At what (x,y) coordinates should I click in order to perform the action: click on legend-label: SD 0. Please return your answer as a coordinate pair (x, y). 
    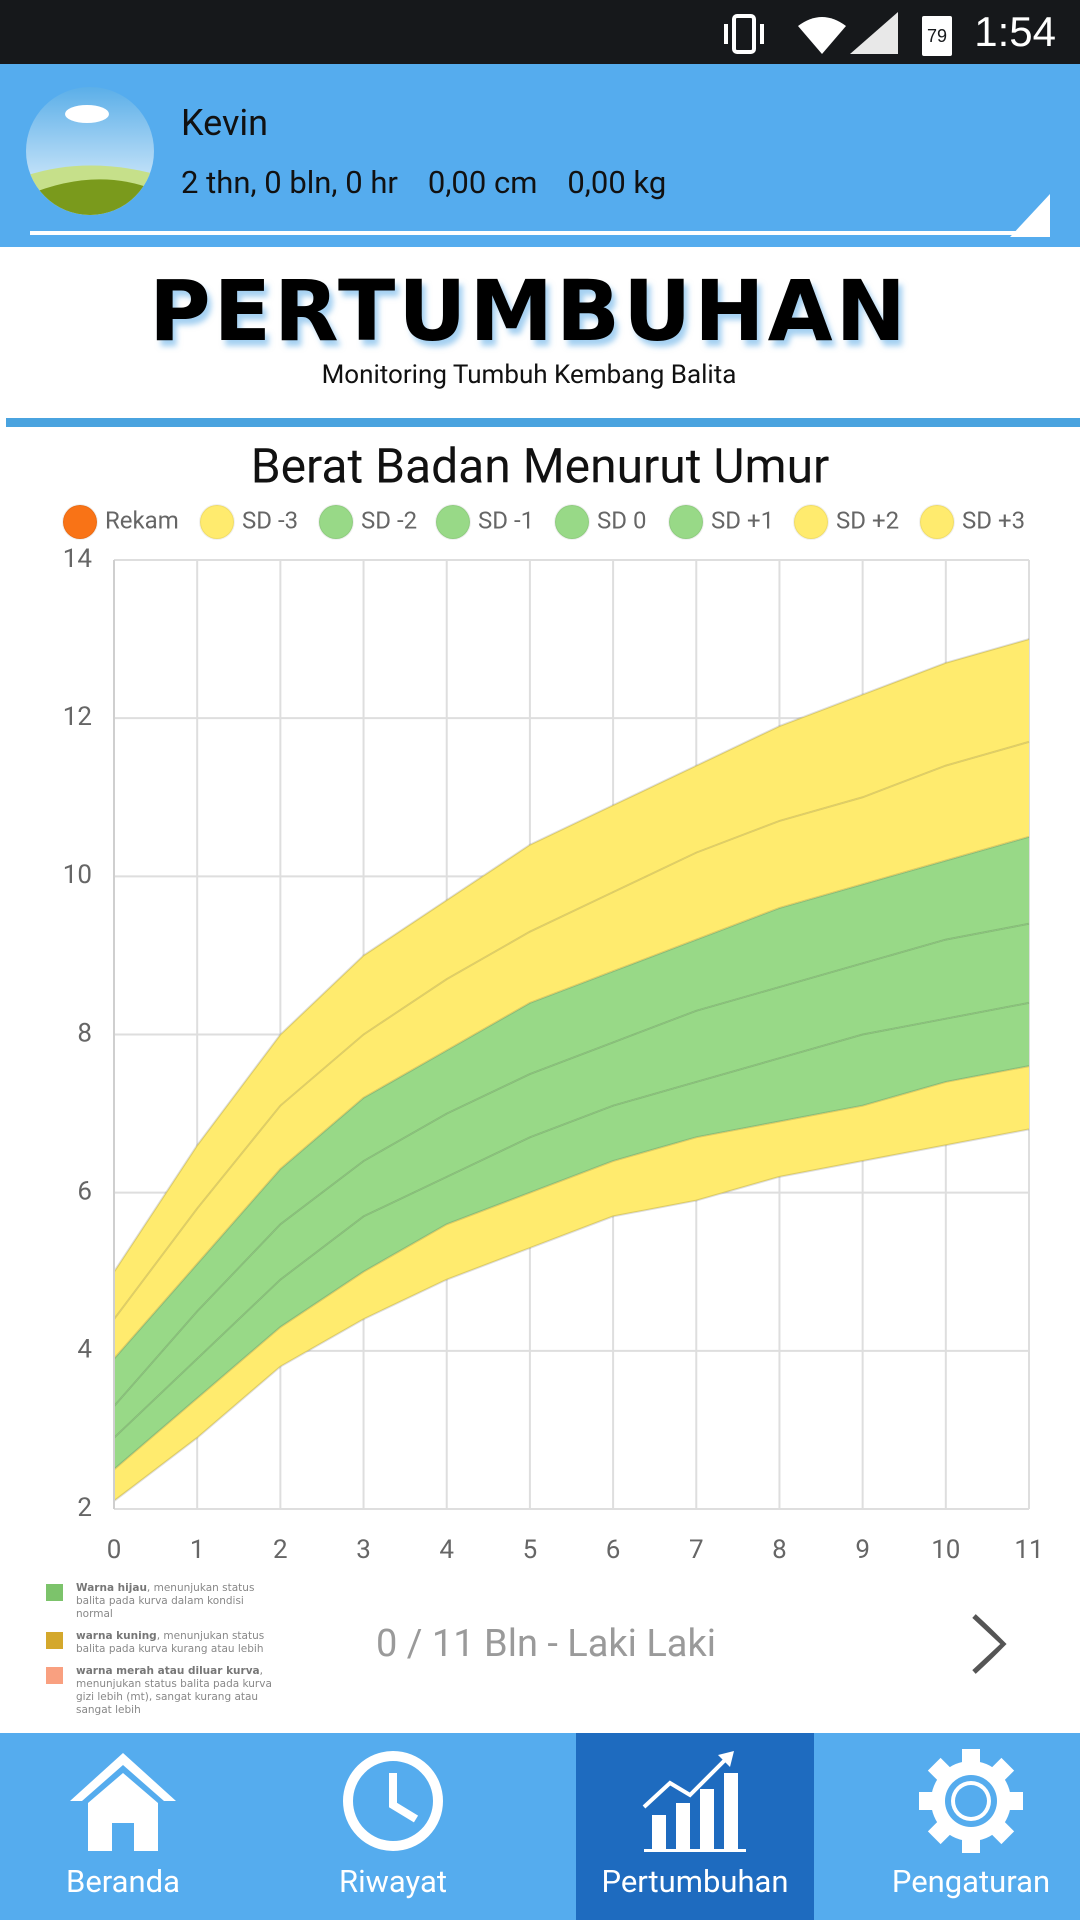
    Looking at the image, I should click on (621, 520).